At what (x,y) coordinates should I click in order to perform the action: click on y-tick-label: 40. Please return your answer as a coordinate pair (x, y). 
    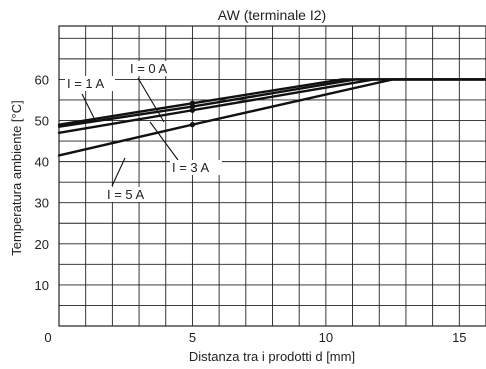
    Looking at the image, I should click on (42, 162).